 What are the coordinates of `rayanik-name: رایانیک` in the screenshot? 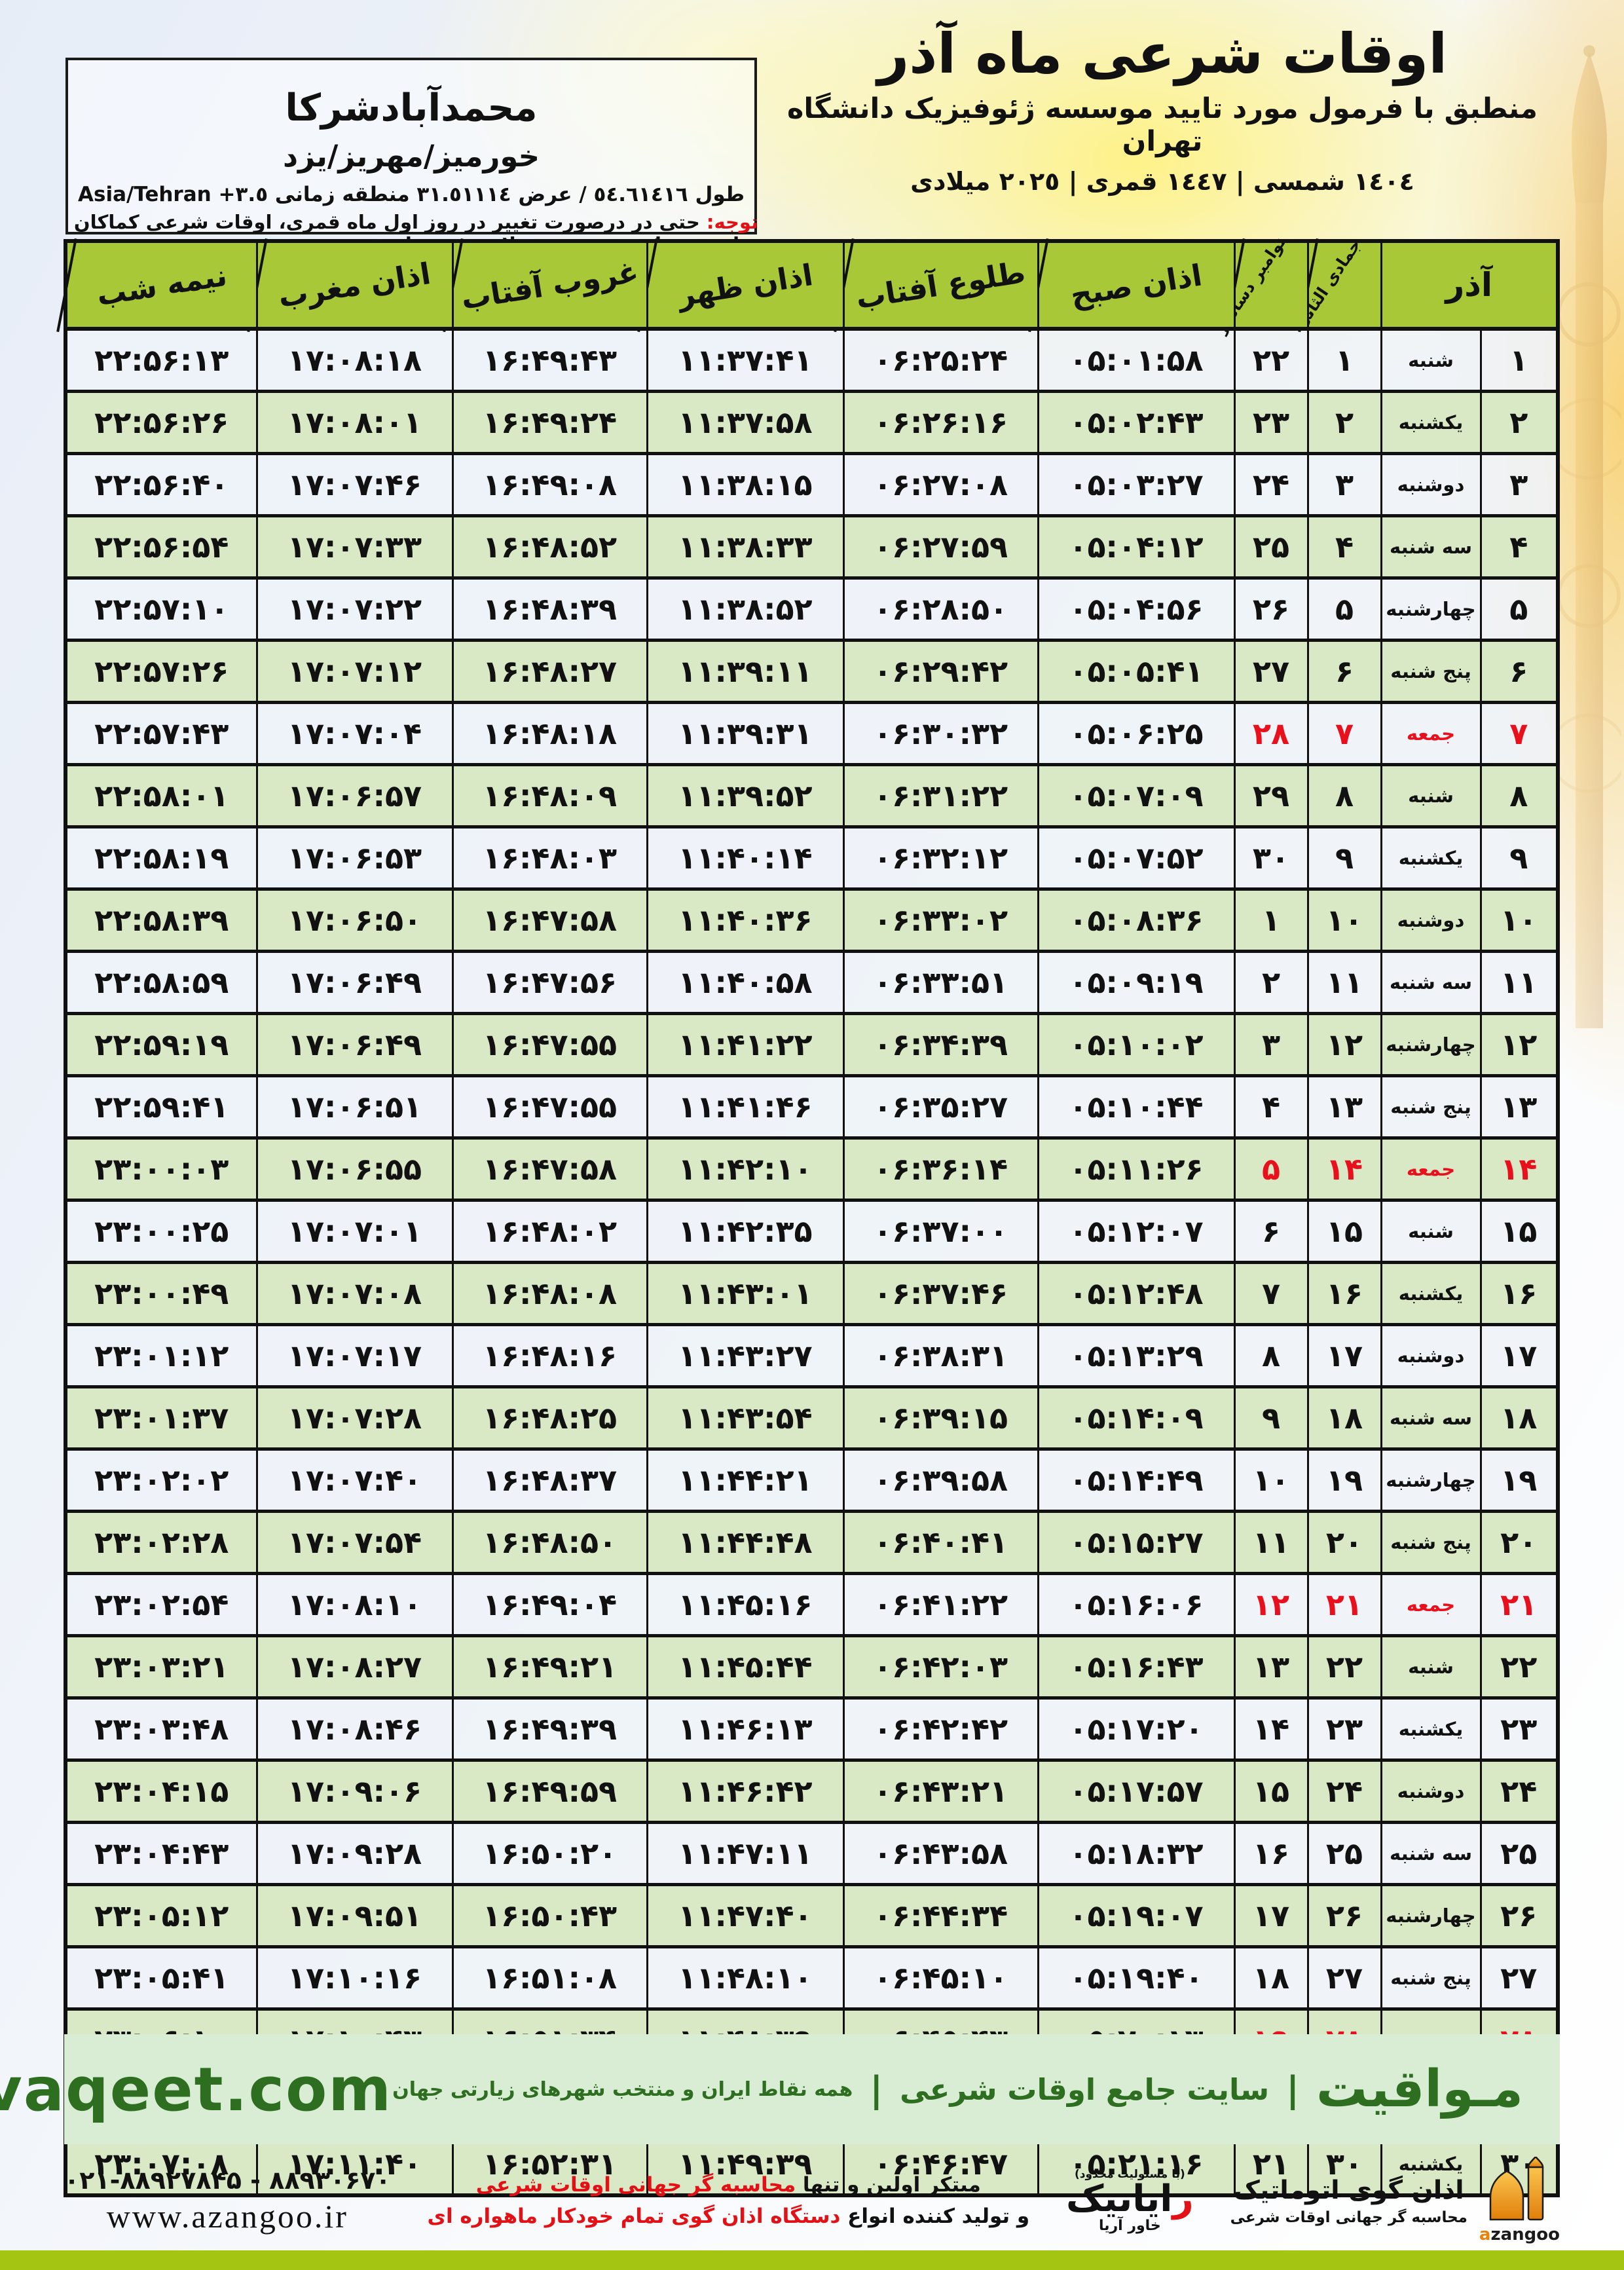 It's located at (1130, 2198).